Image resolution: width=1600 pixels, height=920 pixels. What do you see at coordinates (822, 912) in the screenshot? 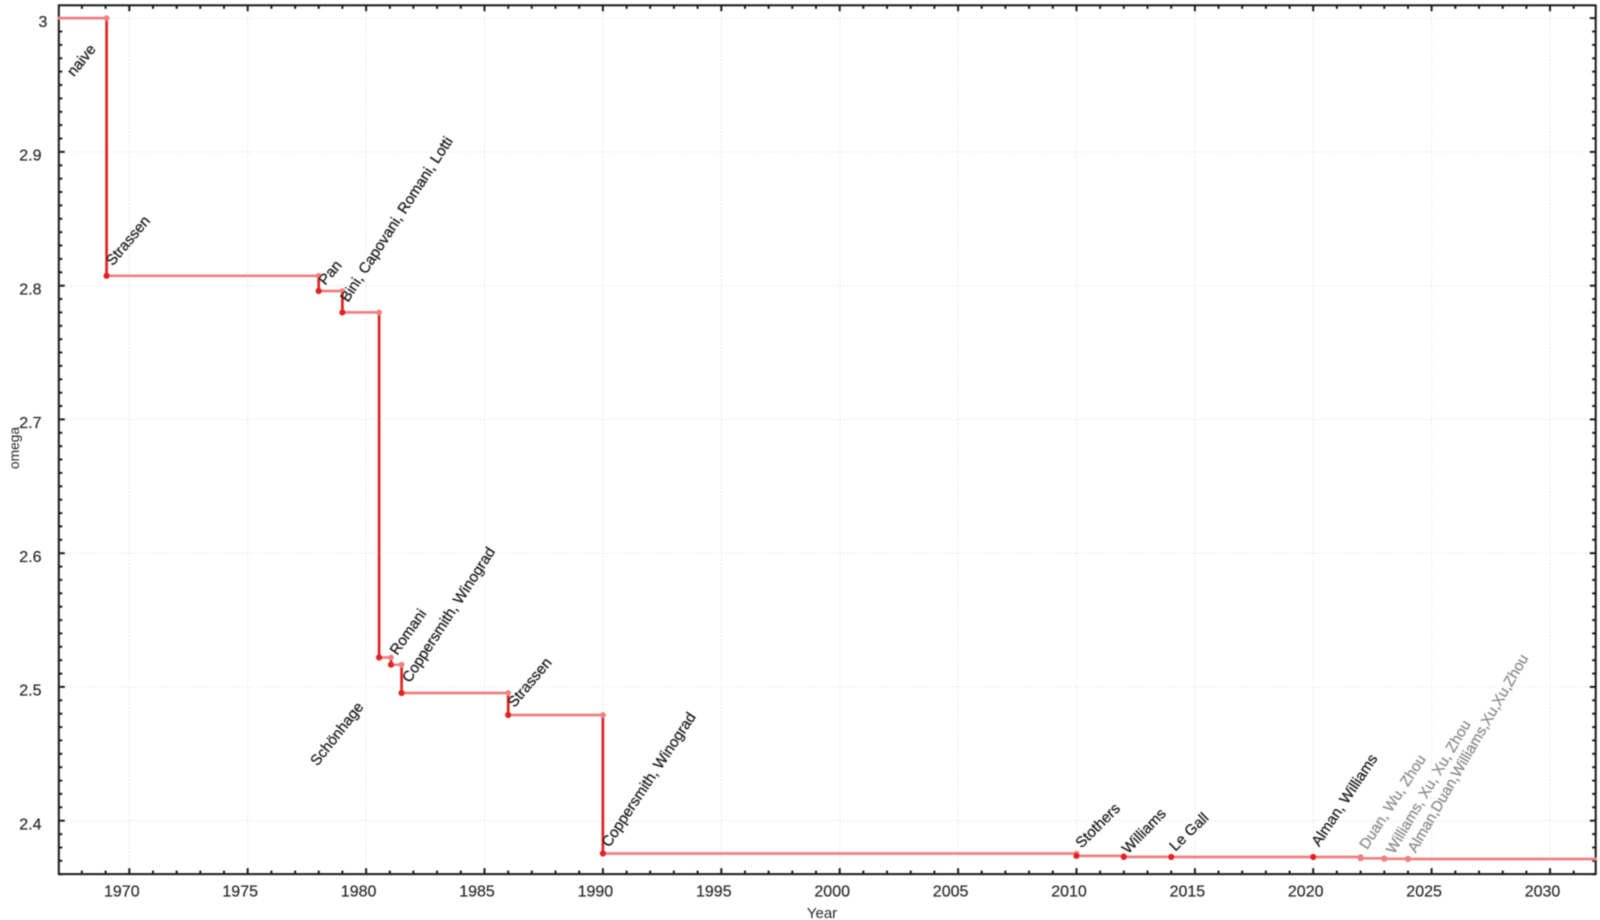
I see `svg-text: Year` at bounding box center [822, 912].